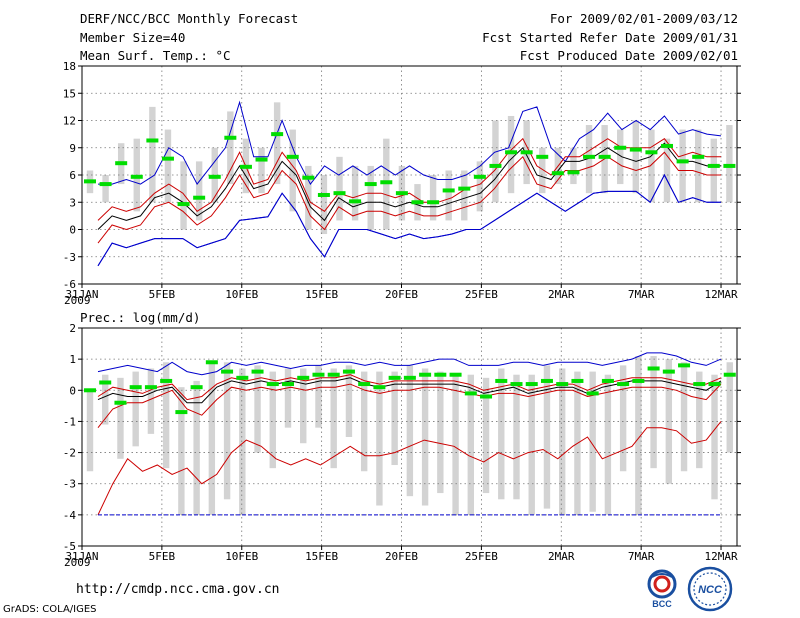 Image resolution: width=800 pixels, height=618 pixels. I want to click on series-mean, so click(409, 186).